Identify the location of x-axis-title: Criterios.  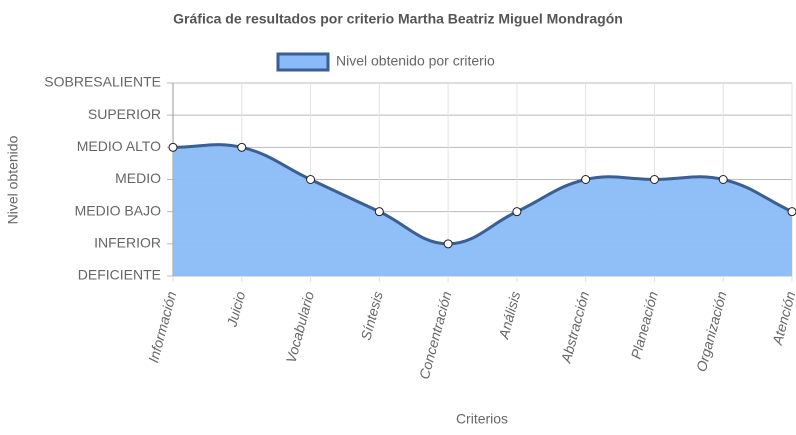
(482, 419).